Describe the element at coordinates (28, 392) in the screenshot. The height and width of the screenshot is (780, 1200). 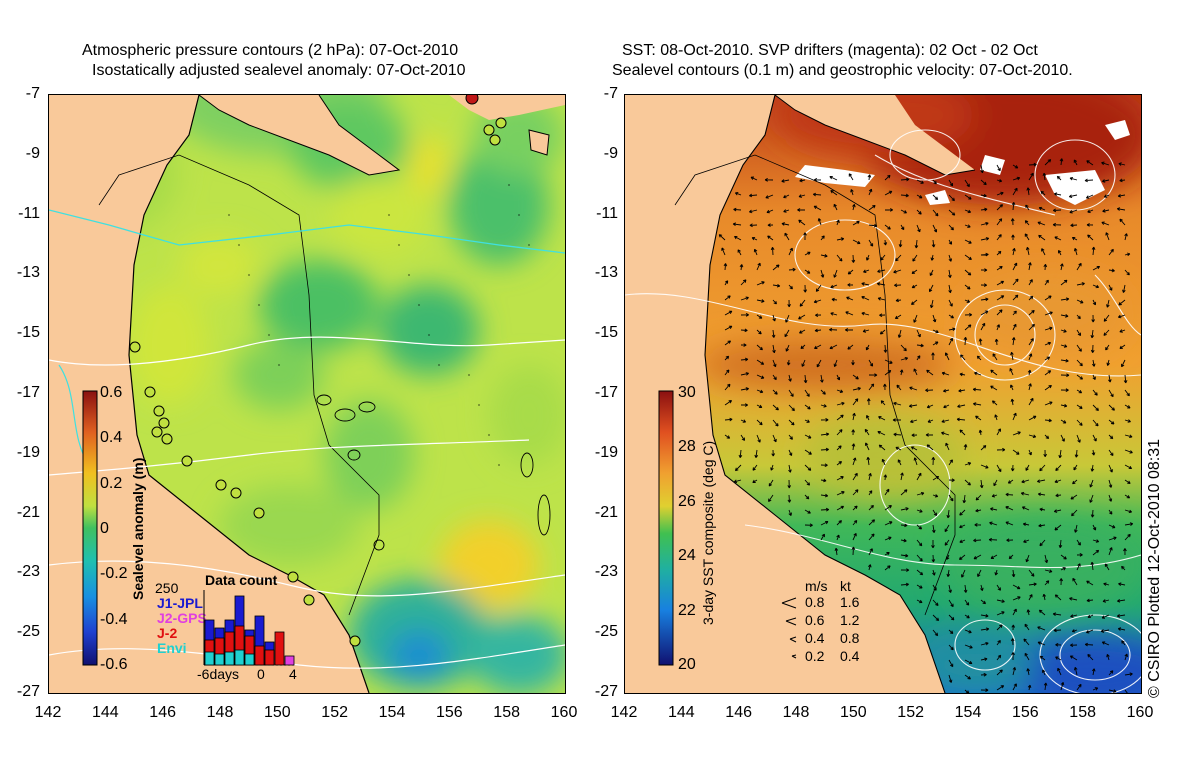
I see `left-y-tick-5: -17` at that location.